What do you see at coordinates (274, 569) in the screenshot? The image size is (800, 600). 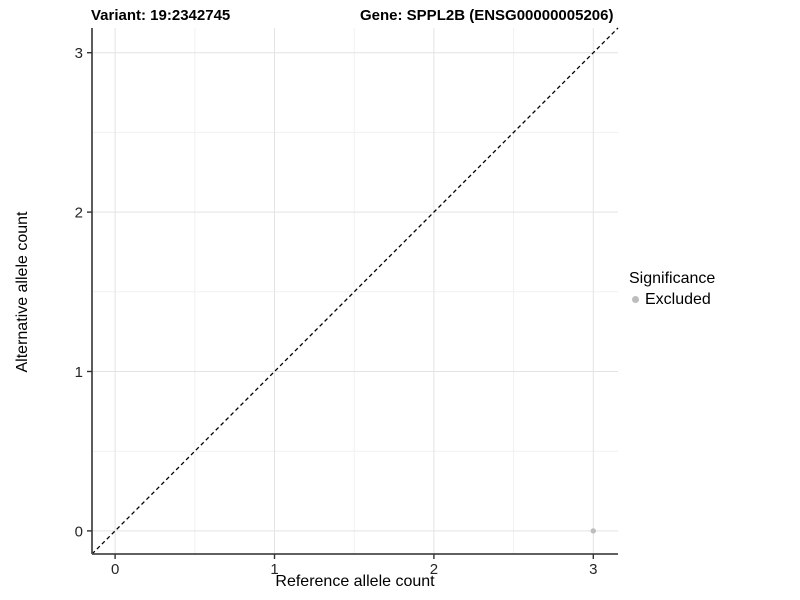 I see `x-tick-label: 1` at bounding box center [274, 569].